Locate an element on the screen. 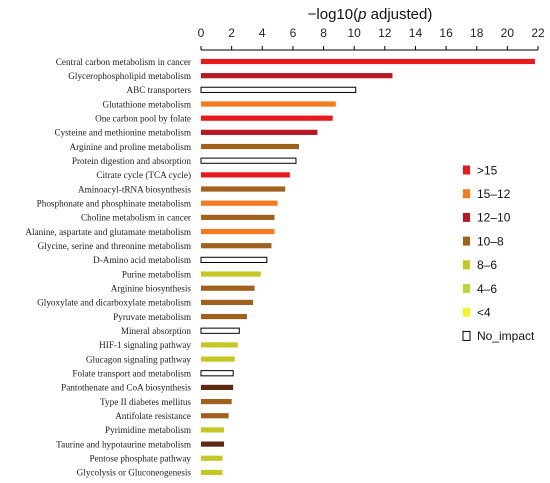  x-tick-label: 6 is located at coordinates (293, 33).